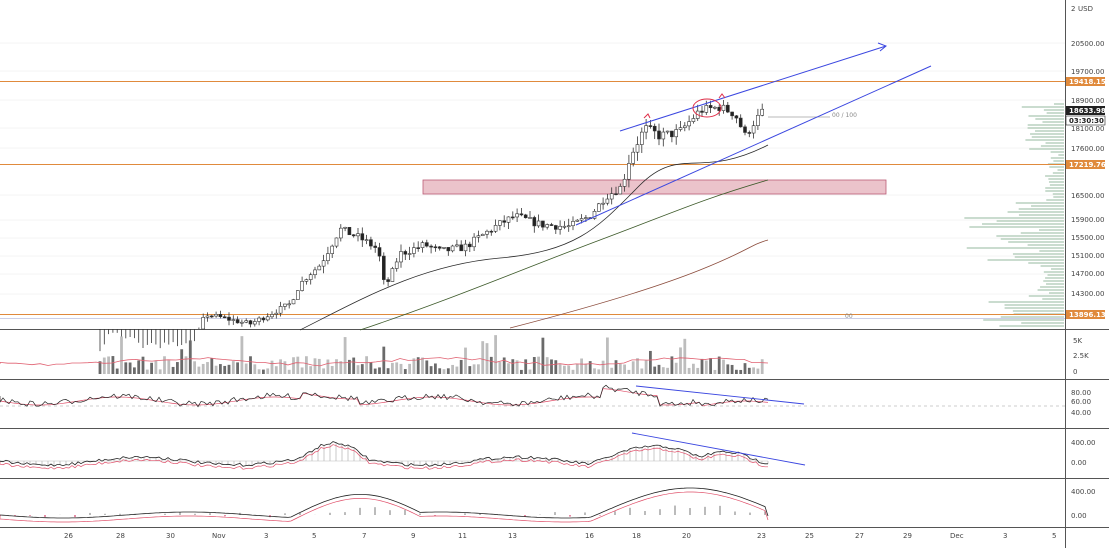 This screenshot has height=548, width=1109. What do you see at coordinates (654, 187) in the screenshot?
I see `supply-zone` at bounding box center [654, 187].